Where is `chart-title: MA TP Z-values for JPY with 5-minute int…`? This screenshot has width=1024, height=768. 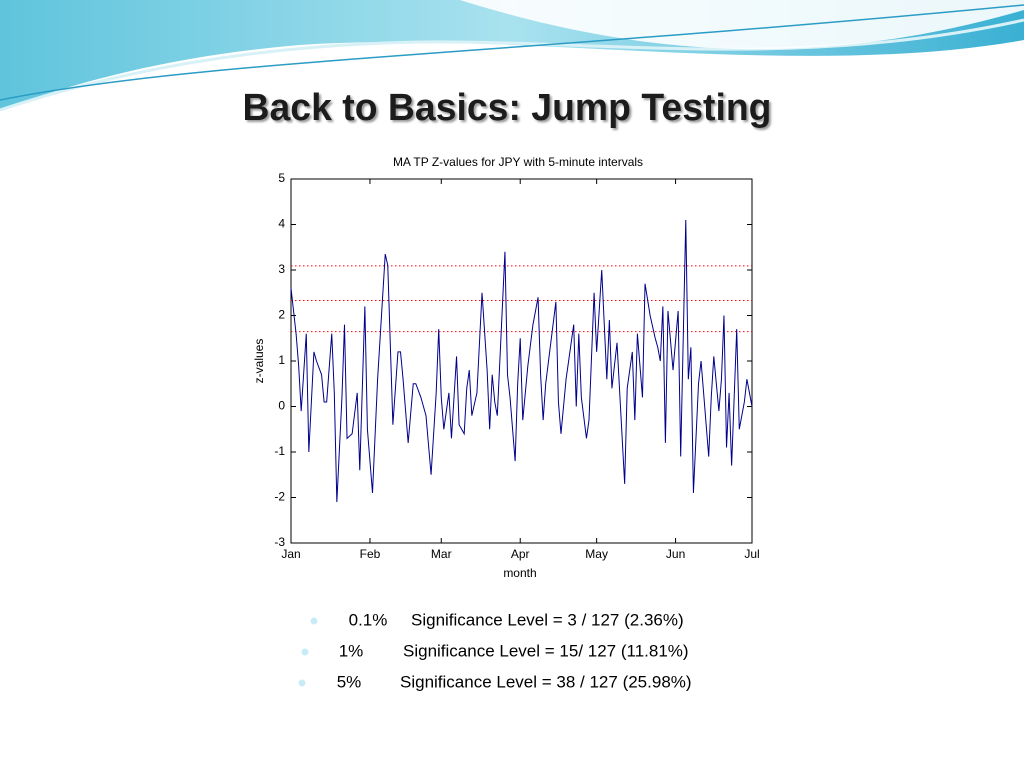
chart-title: MA TP Z-values for JPY with 5-minute int… is located at coordinates (518, 162).